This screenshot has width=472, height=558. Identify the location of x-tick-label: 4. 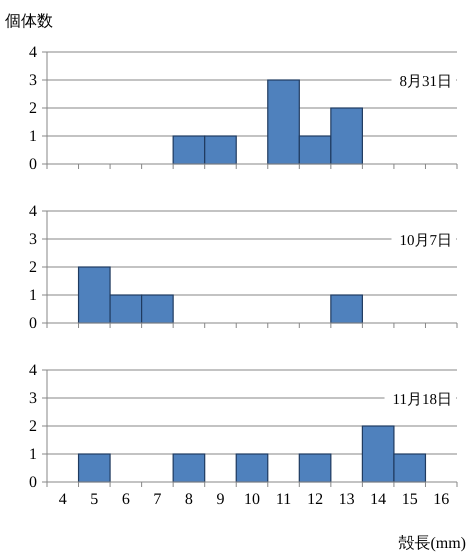
(62, 499).